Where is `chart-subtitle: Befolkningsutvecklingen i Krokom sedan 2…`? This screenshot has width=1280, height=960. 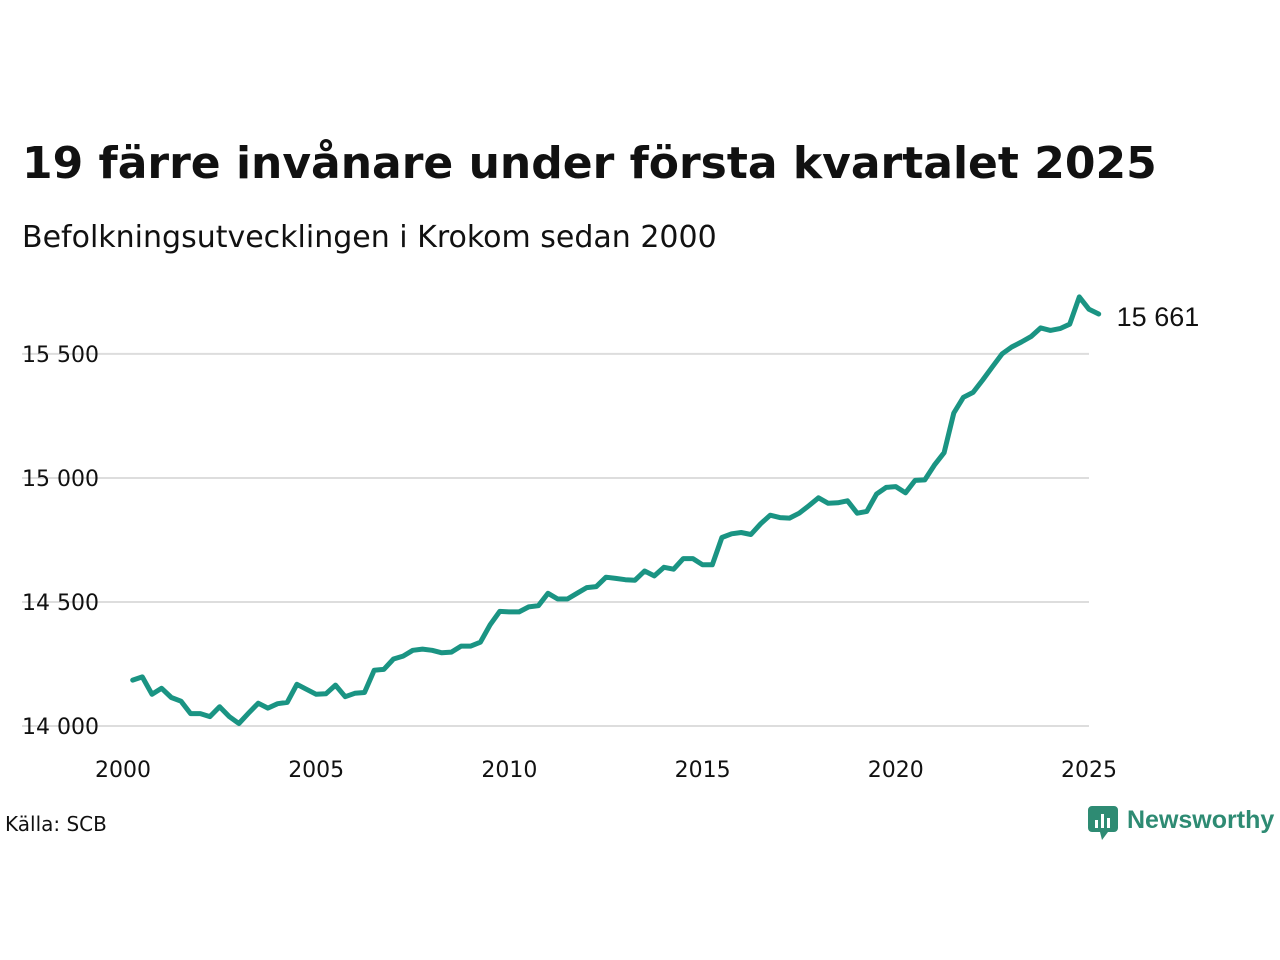 chart-subtitle: Befolkningsutvecklingen i Krokom sedan 2… is located at coordinates (369, 237).